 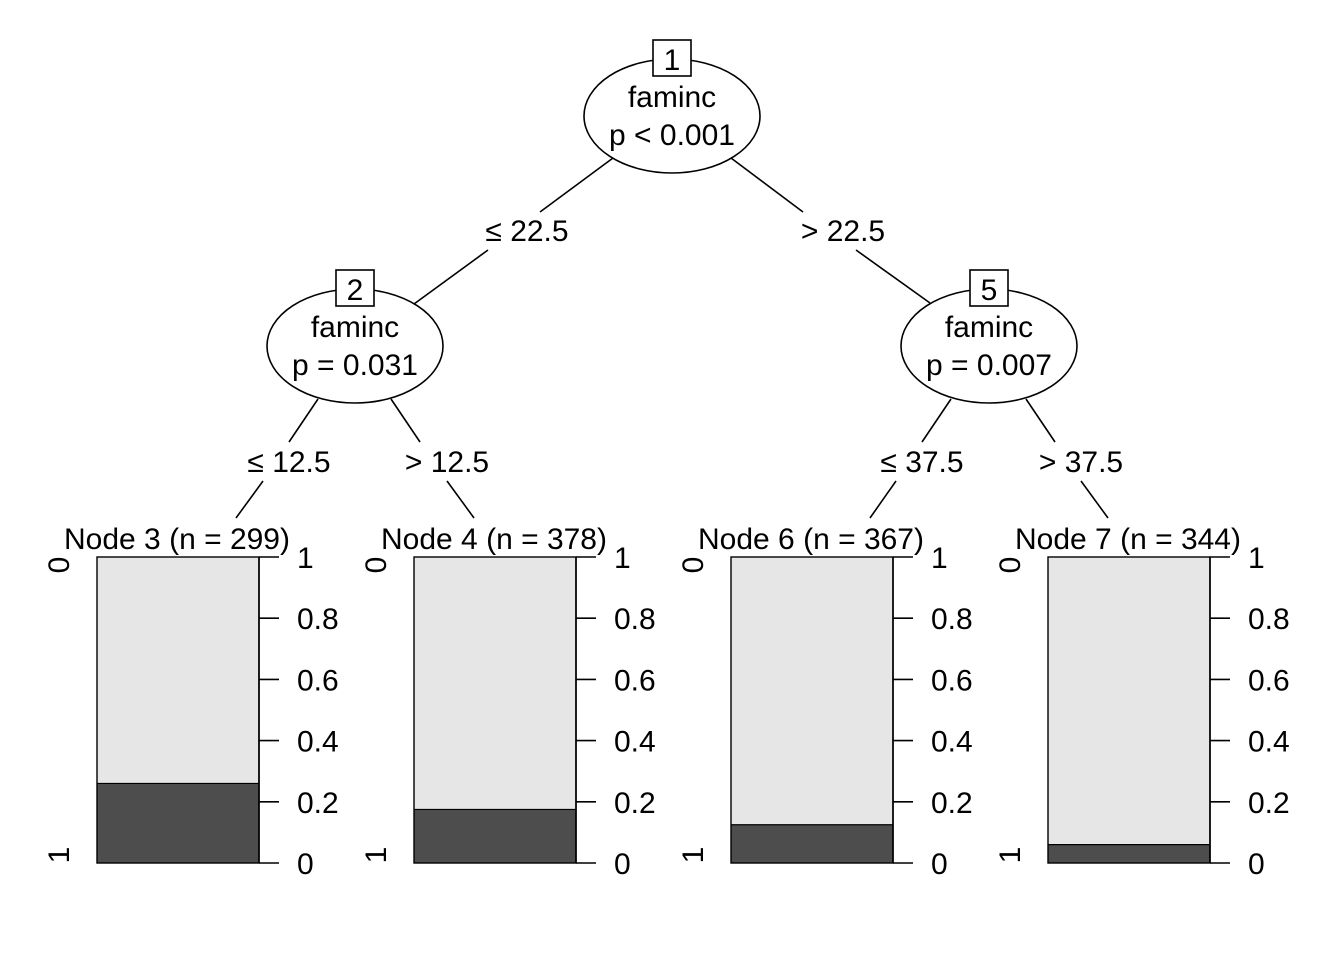 What do you see at coordinates (1256, 558) in the screenshot?
I see `y-tick-label-node-7: 1` at bounding box center [1256, 558].